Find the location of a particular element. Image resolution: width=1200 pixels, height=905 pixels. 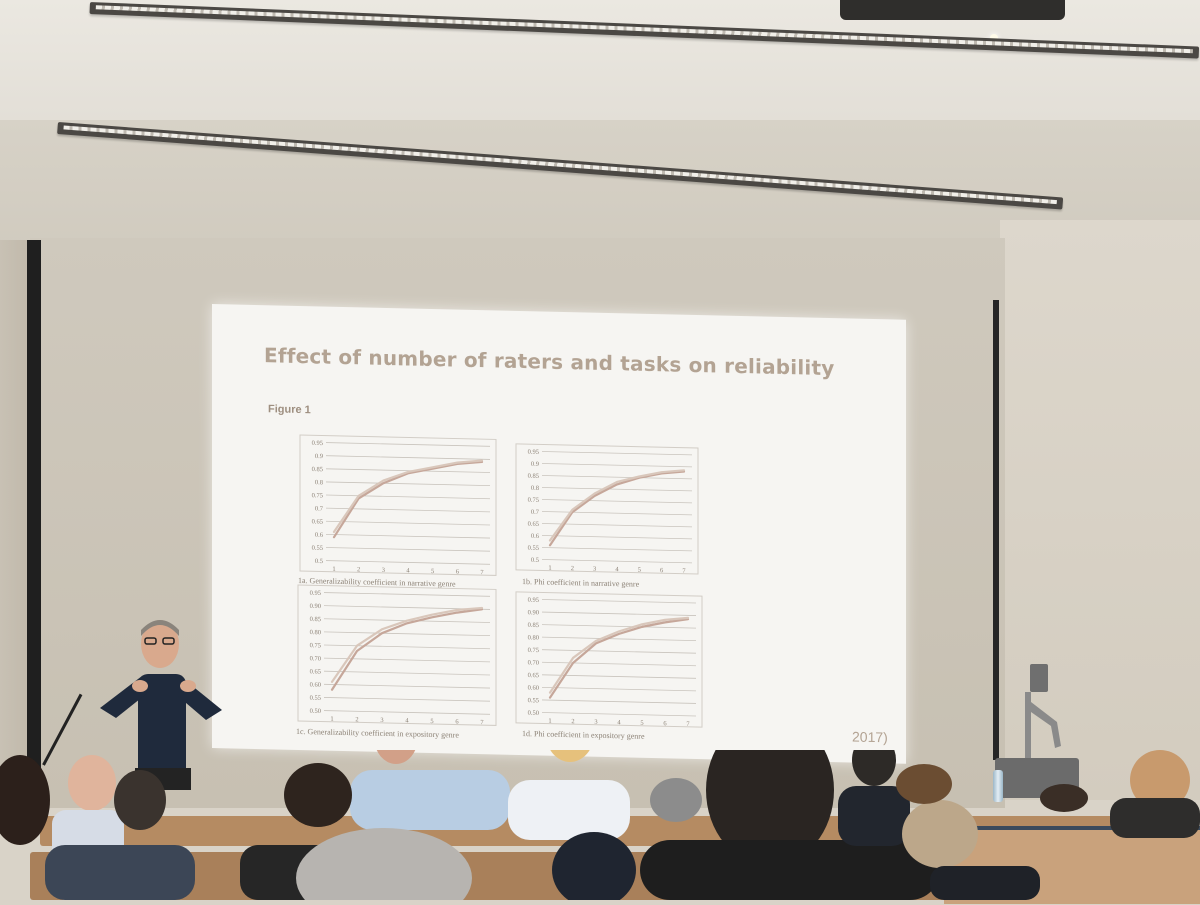

y-tick-label: 0.8 is located at coordinates (319, 482).